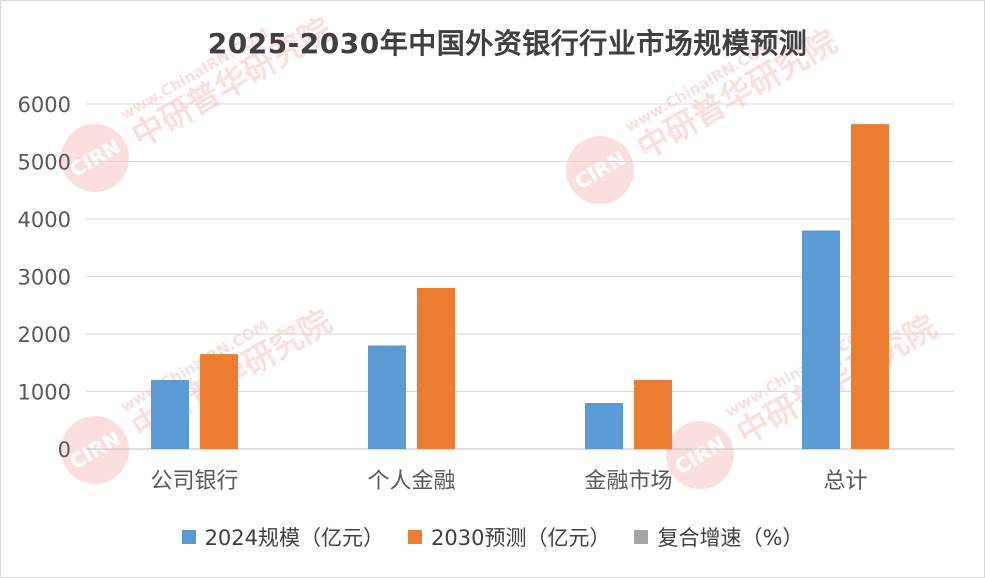 This screenshot has height=578, width=985. I want to click on y-tick-label: 1000, so click(44, 393).